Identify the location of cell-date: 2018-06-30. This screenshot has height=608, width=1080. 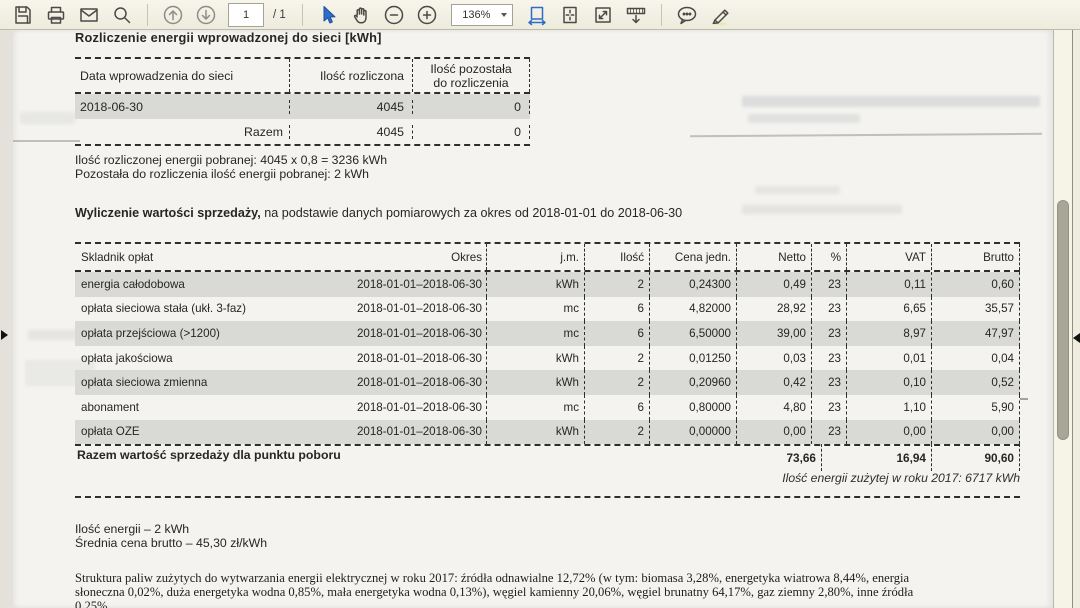
(182, 106).